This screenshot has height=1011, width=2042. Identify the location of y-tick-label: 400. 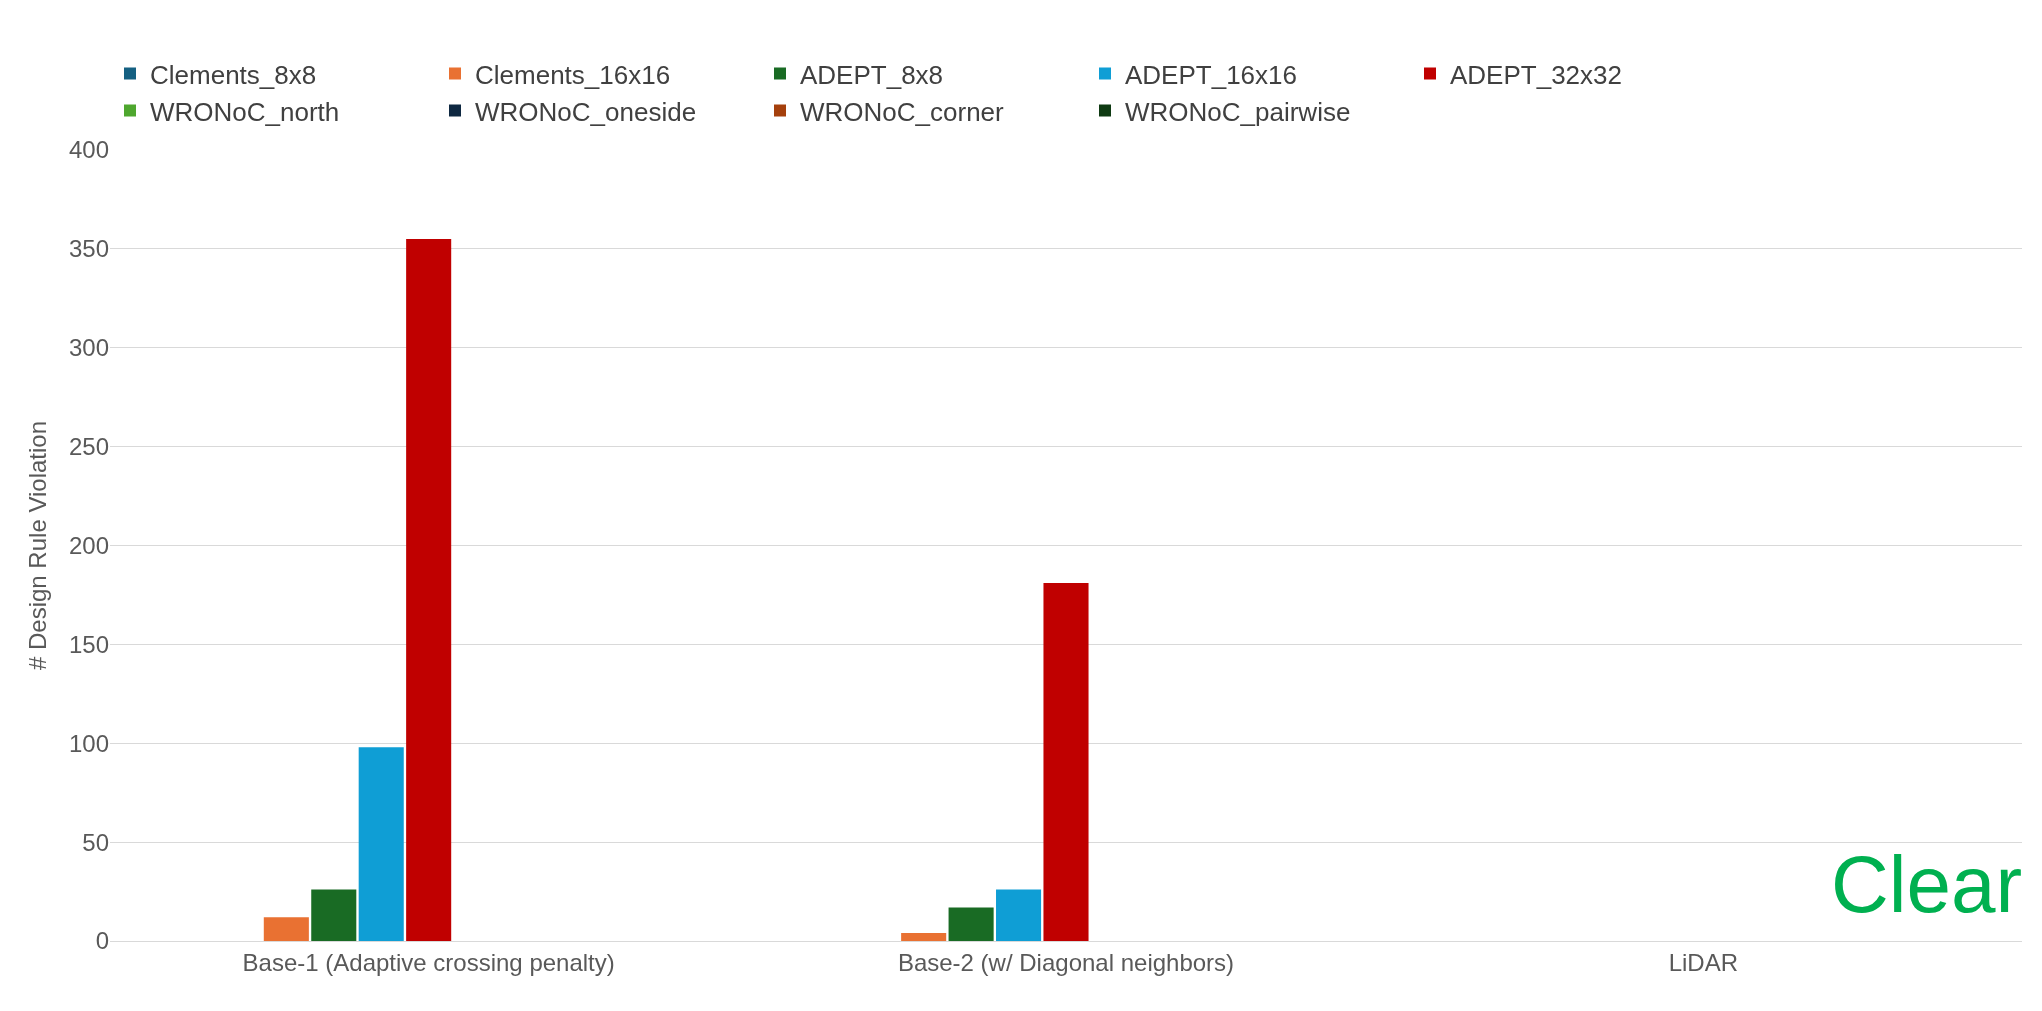
(88, 150).